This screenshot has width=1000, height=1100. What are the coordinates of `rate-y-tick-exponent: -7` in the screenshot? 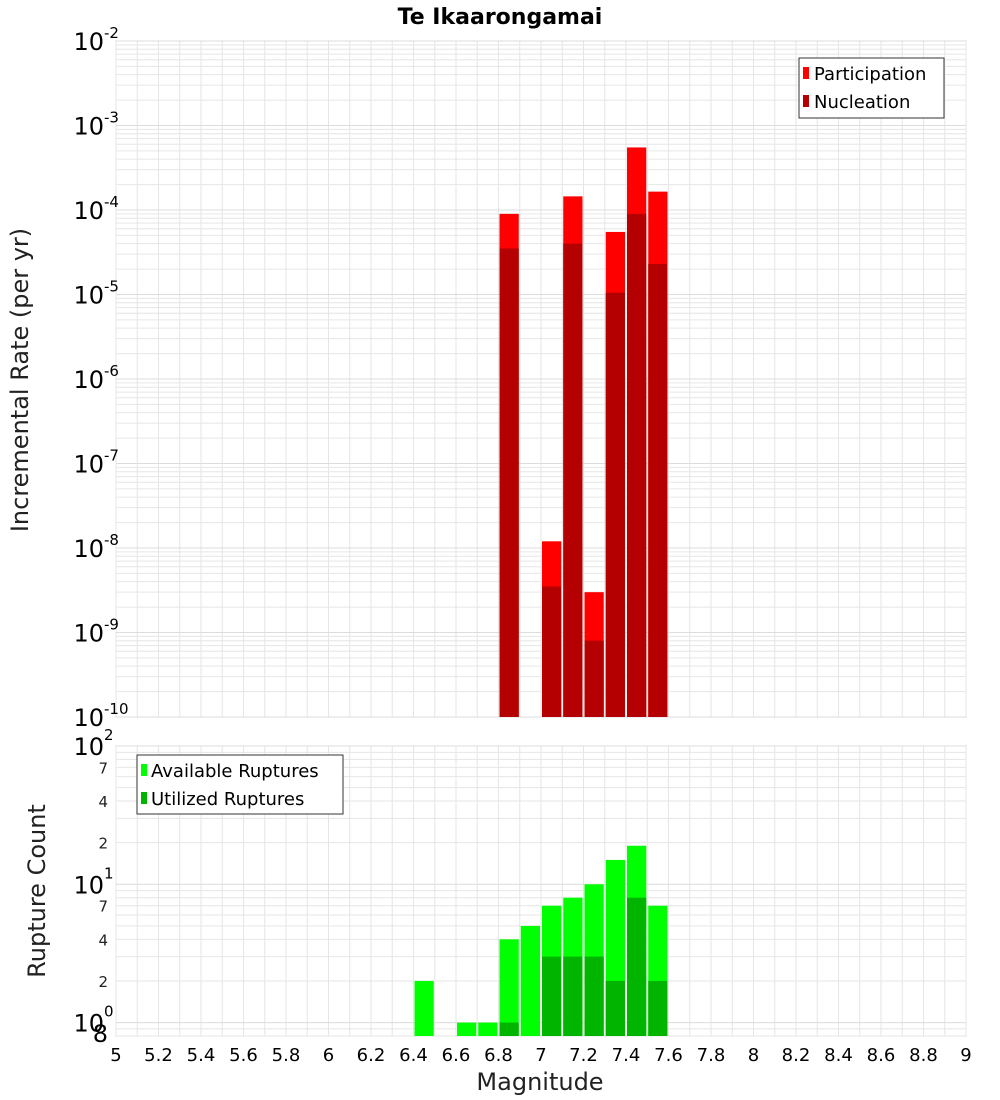 It's located at (111, 456).